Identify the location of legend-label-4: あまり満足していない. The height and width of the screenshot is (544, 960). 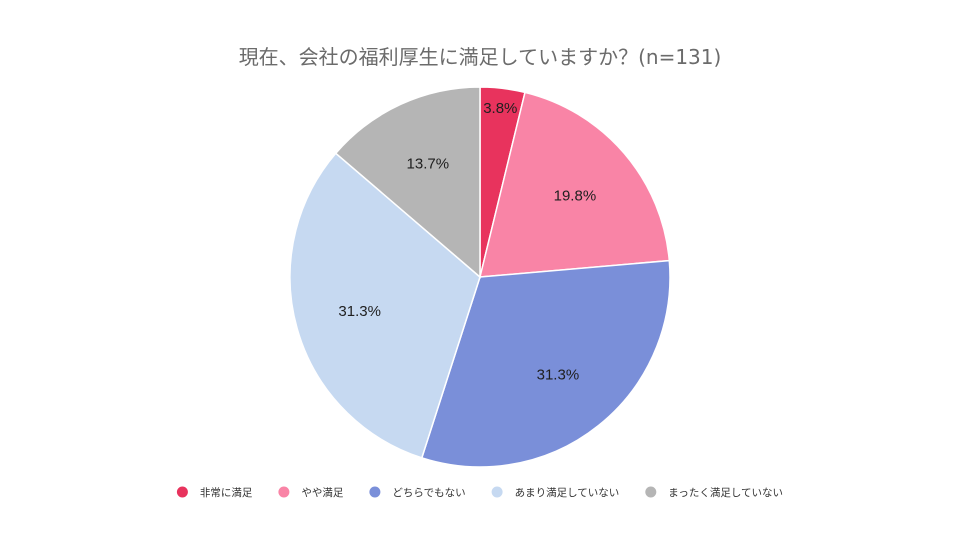
(567, 493).